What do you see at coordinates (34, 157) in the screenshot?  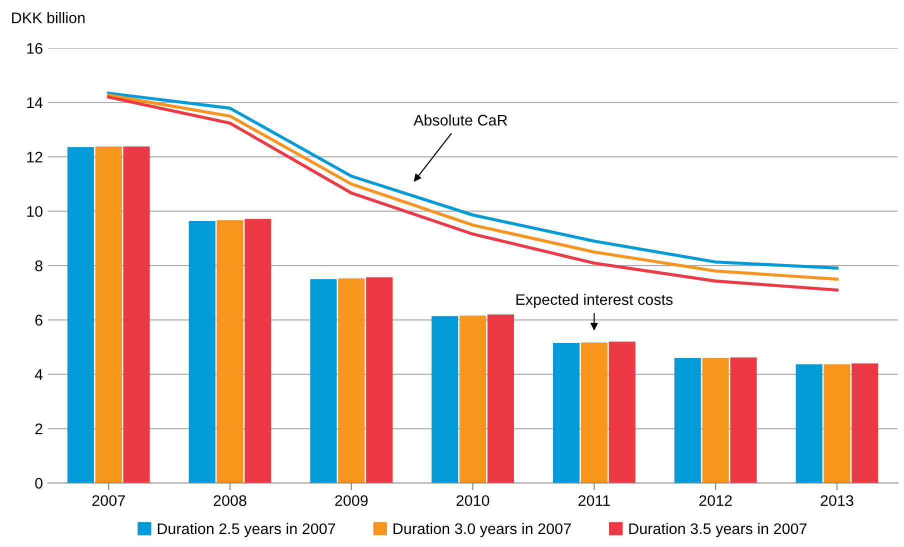 I see `y-tick-label: 12` at bounding box center [34, 157].